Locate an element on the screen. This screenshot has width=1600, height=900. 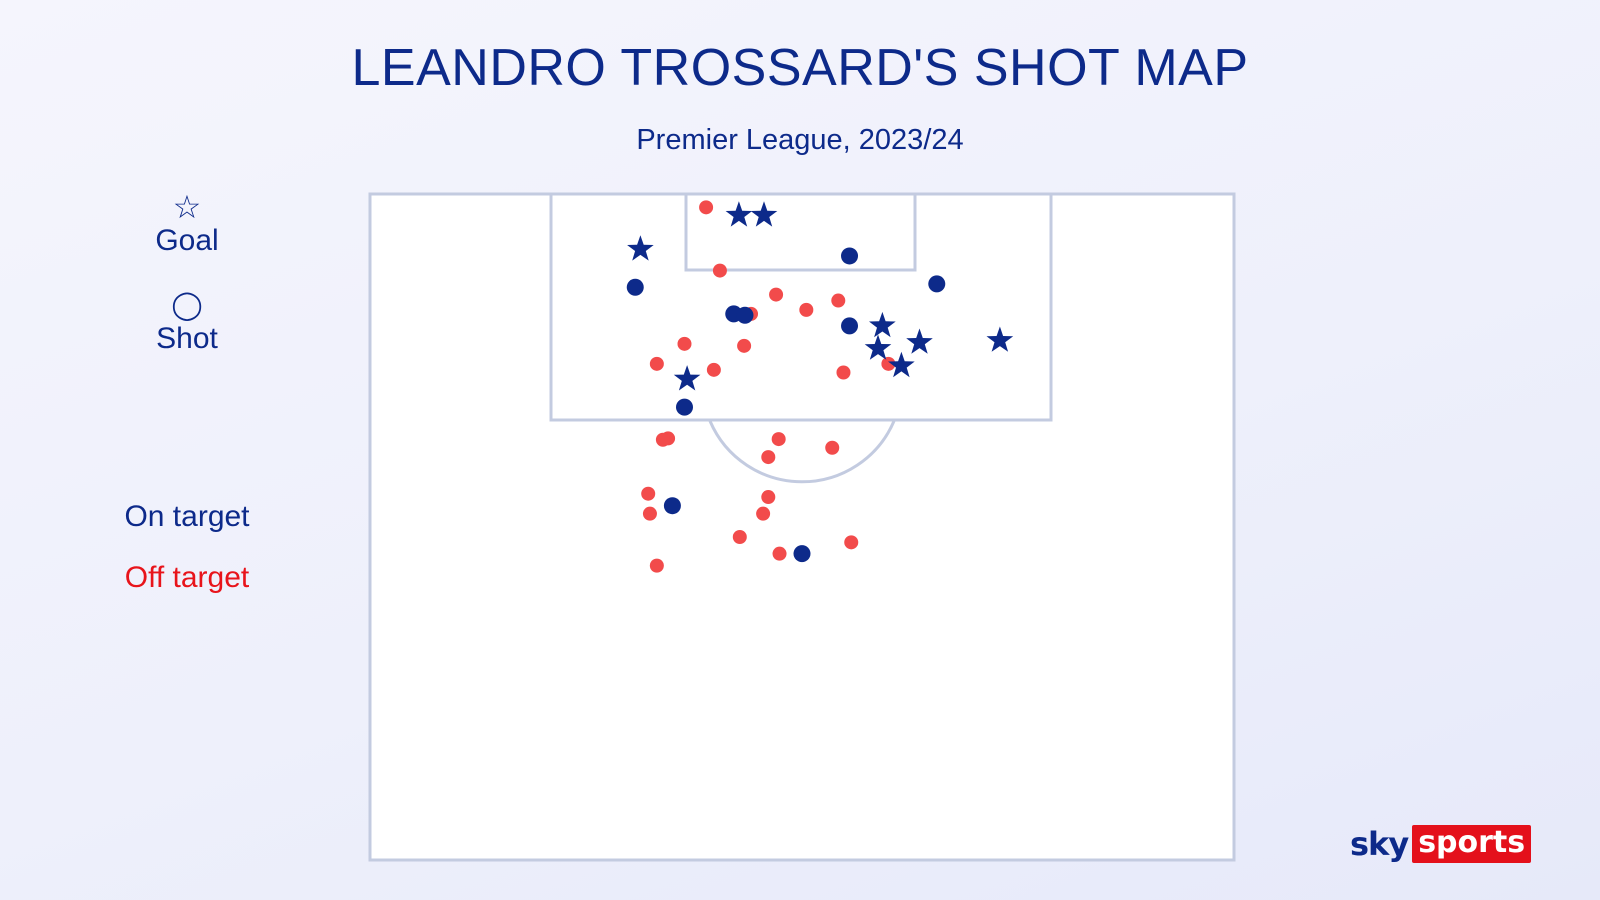
legend-on-target: On target is located at coordinates (187, 516).